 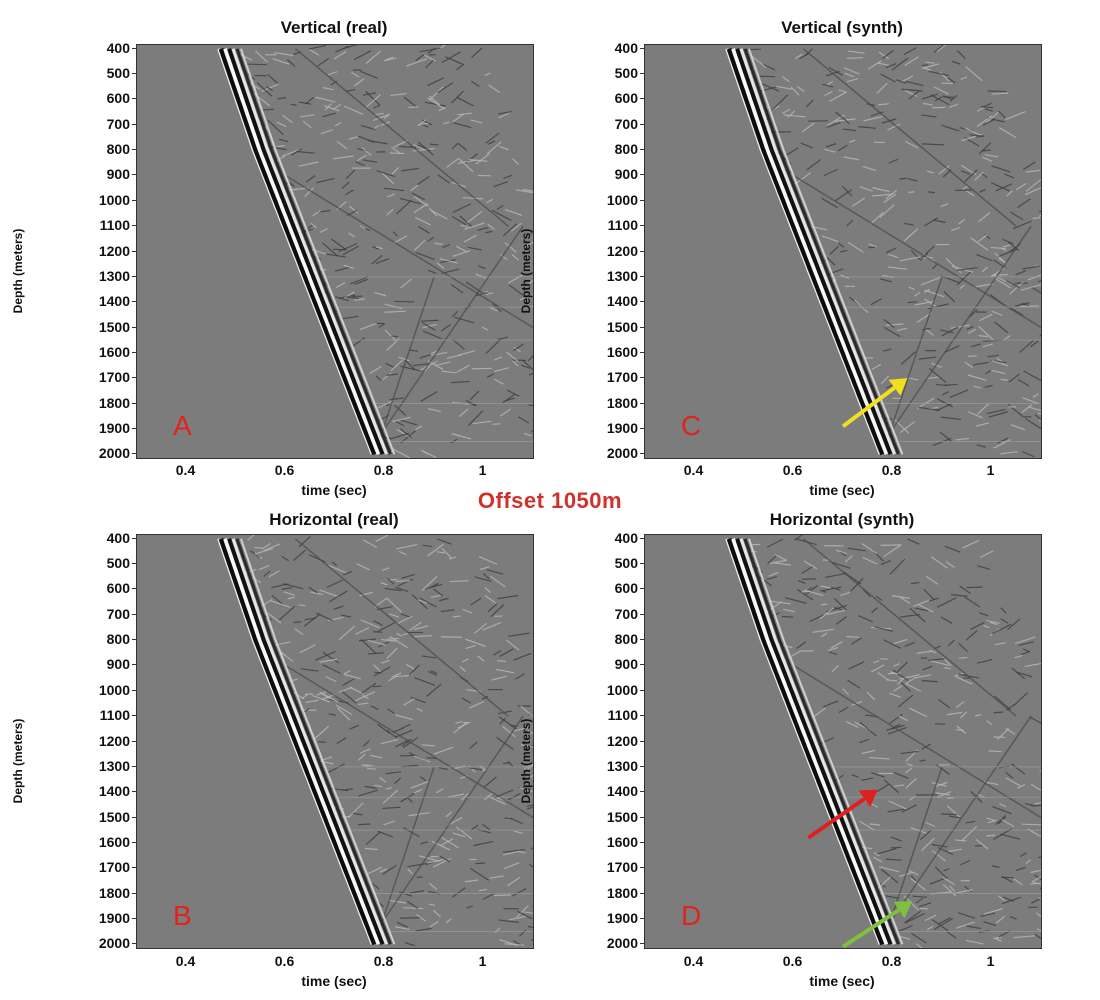 I want to click on seismic-image-A, so click(x=375, y=251).